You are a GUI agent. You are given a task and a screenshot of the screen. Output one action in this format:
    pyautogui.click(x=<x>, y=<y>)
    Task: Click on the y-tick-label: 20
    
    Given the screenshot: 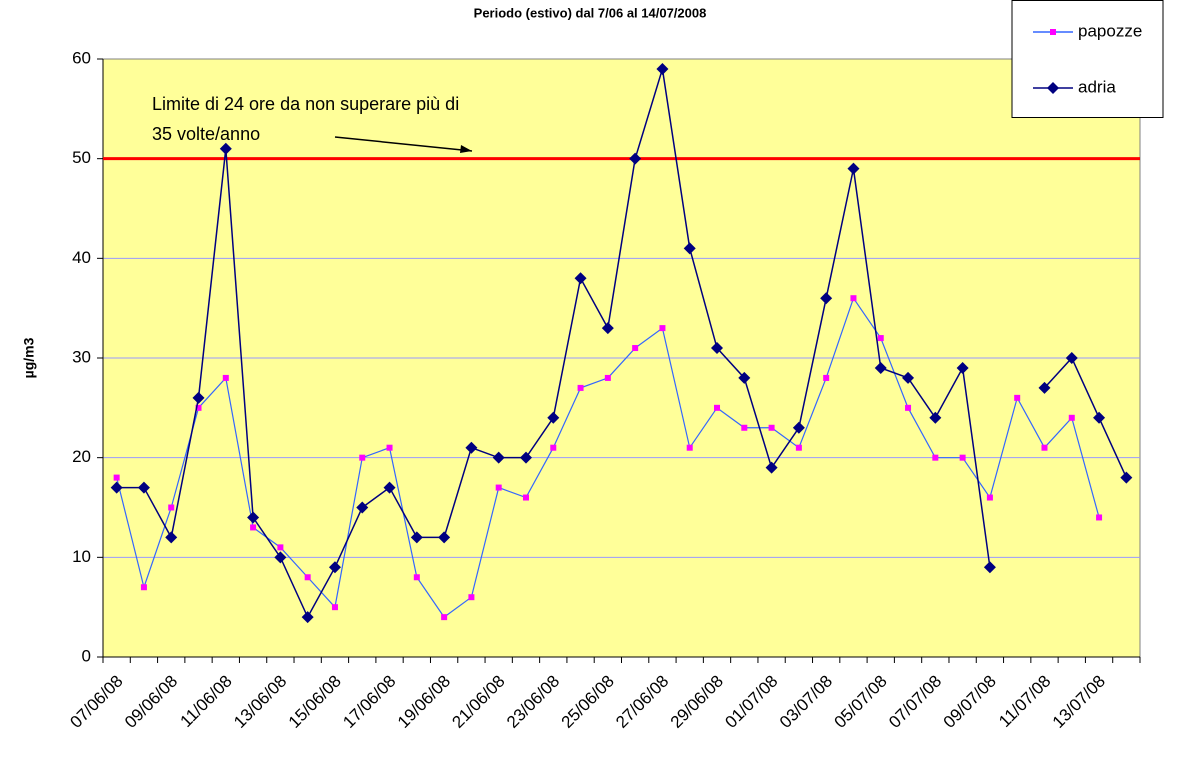 What is the action you would take?
    pyautogui.click(x=81, y=456)
    